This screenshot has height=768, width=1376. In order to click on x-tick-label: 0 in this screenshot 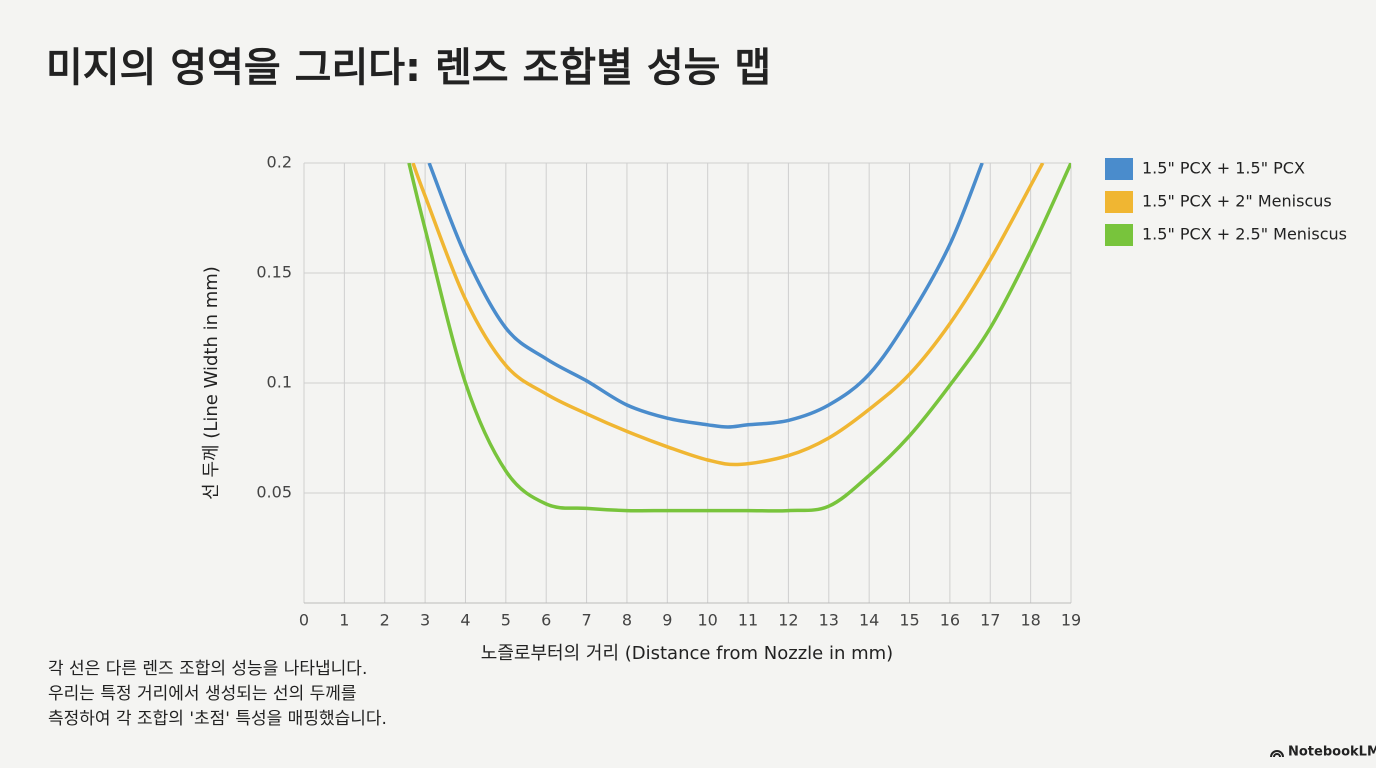, I will do `click(304, 620)`.